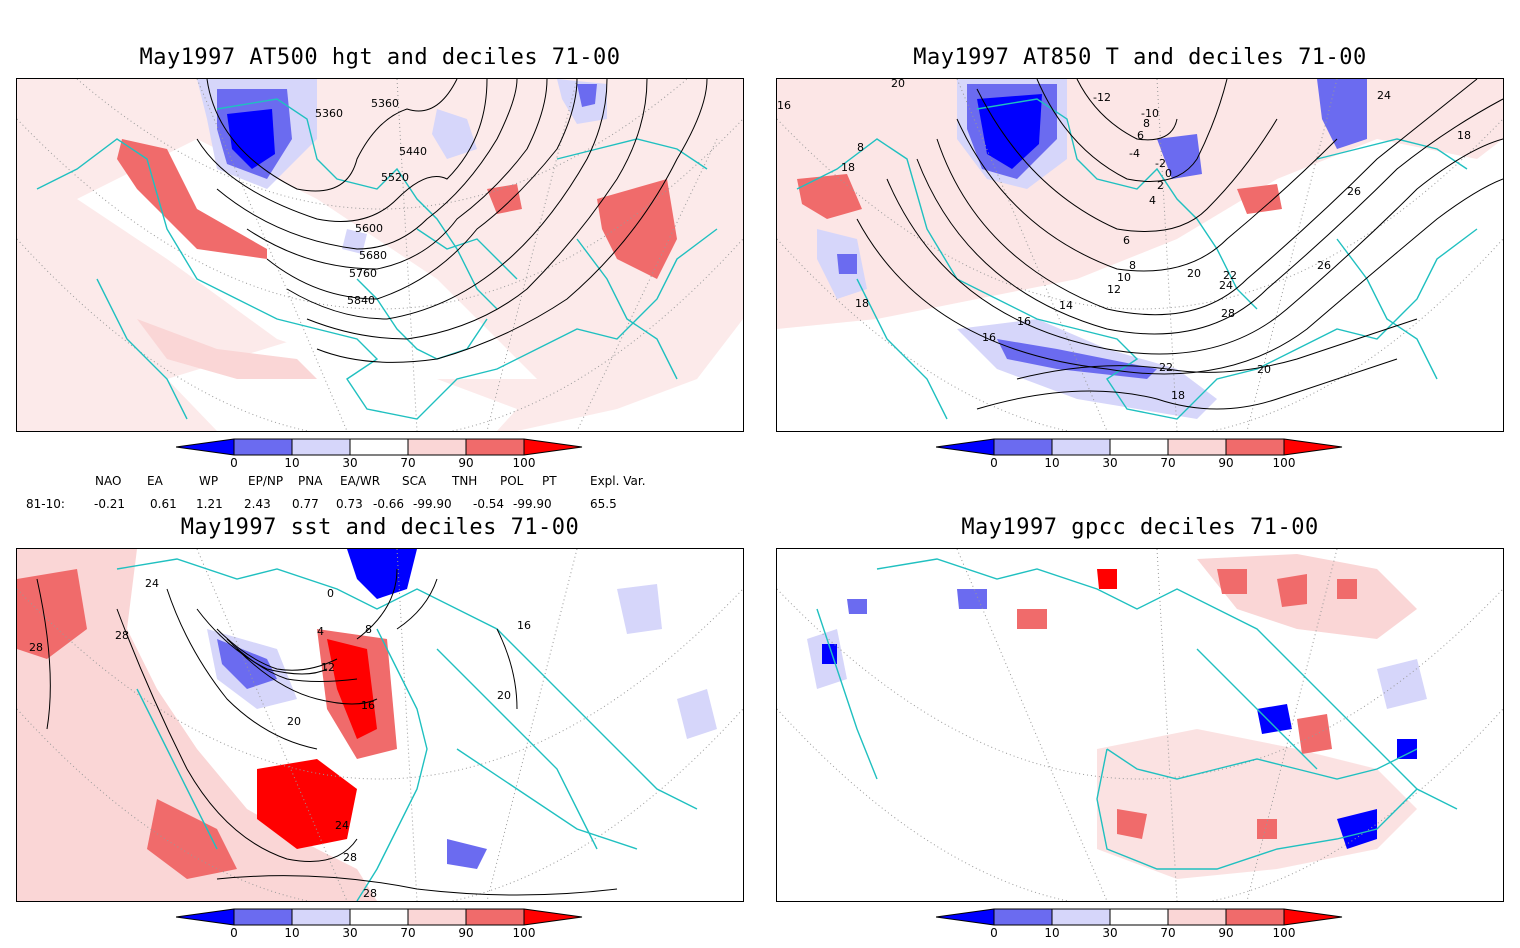  Describe the element at coordinates (163, 504) in the screenshot. I see `index-value: 0.61` at that location.